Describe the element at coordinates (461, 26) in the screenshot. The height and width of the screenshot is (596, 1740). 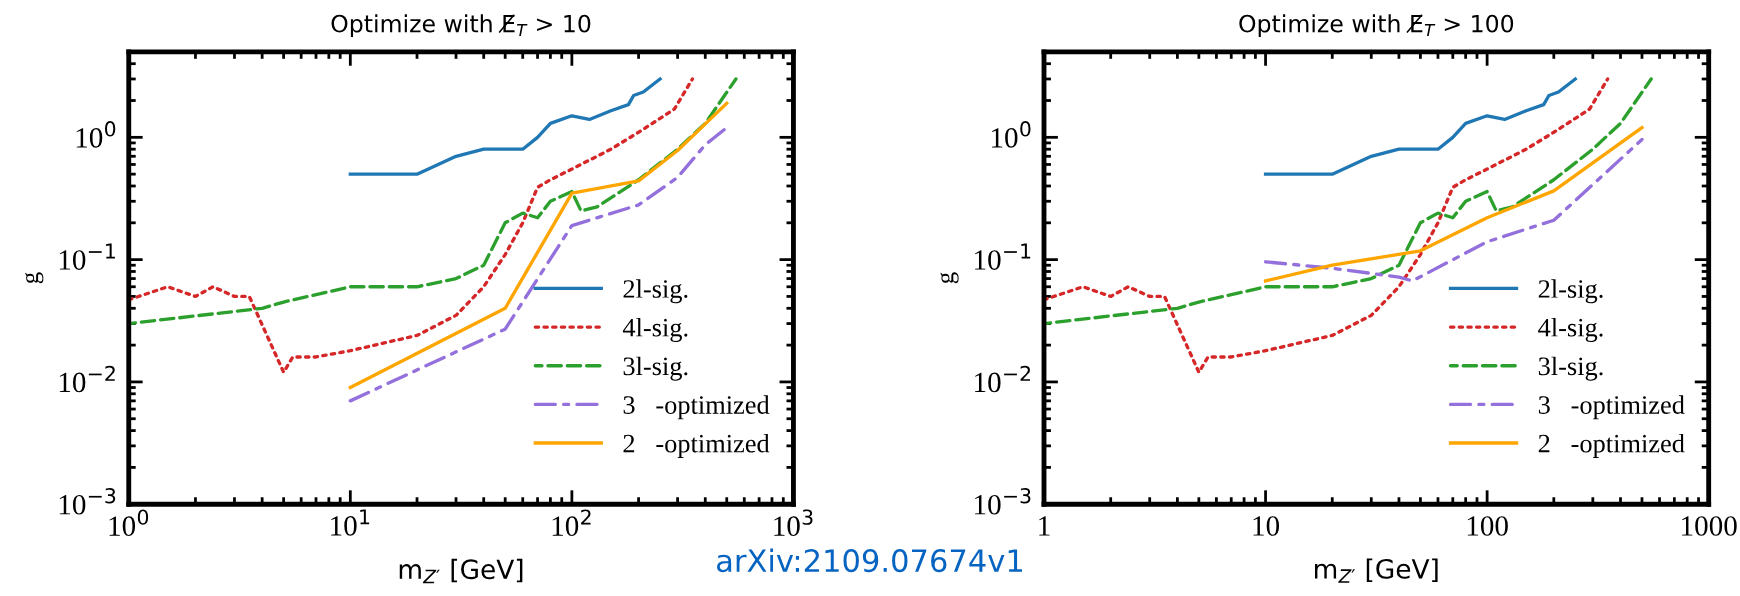
I see `chart-title: Optimize with E̸$_{T}$ > 10` at that location.